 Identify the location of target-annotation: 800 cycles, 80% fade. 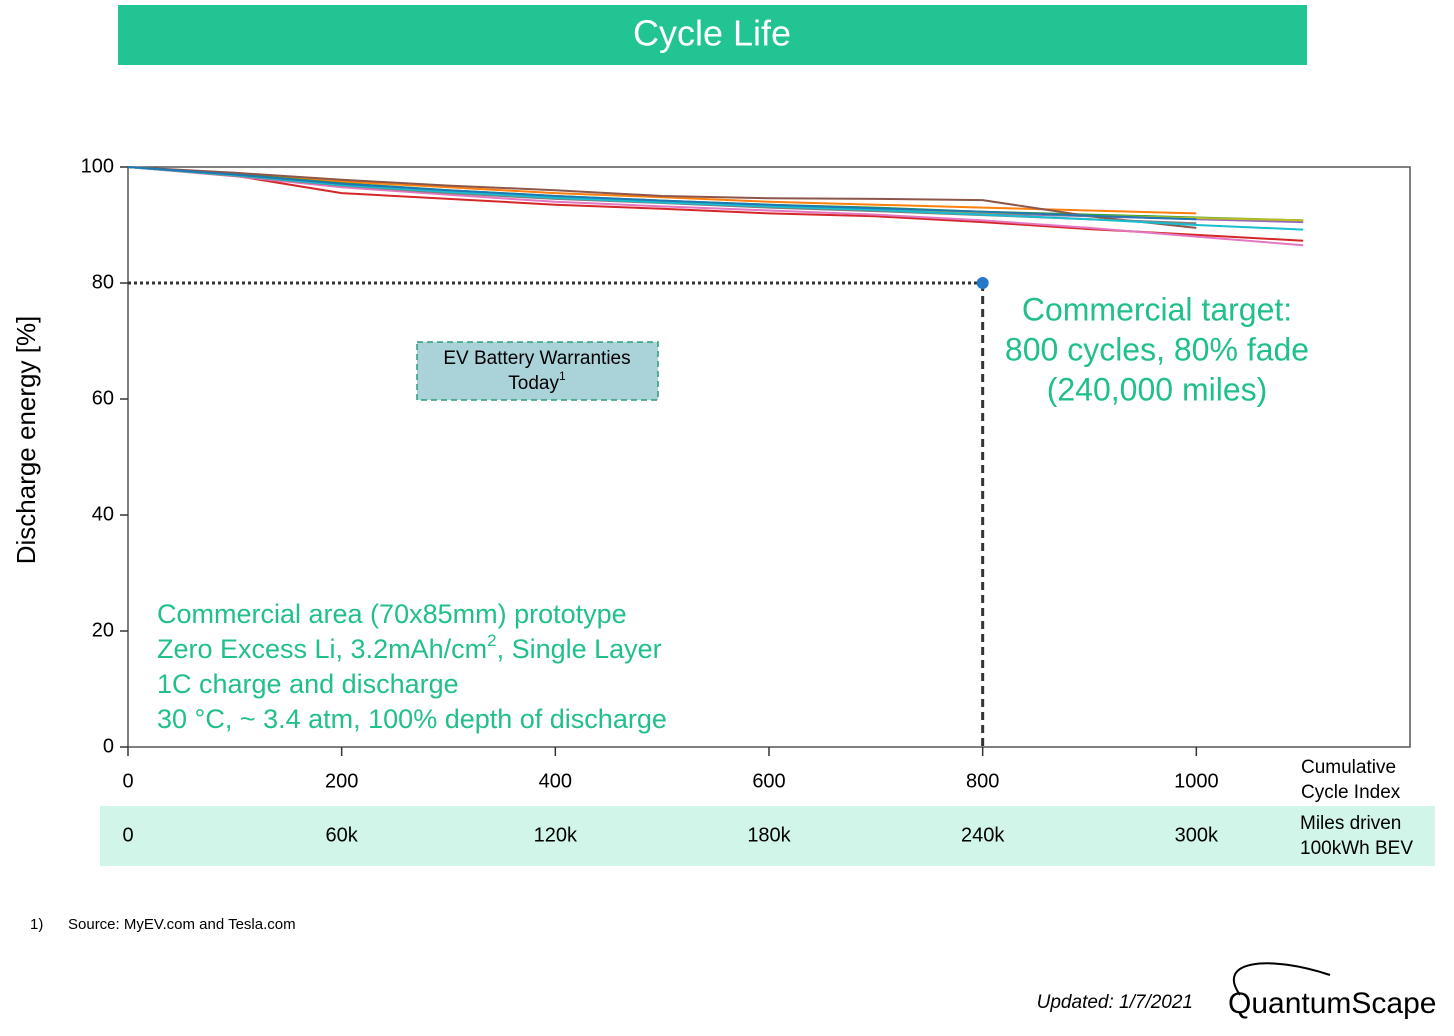
(1157, 349).